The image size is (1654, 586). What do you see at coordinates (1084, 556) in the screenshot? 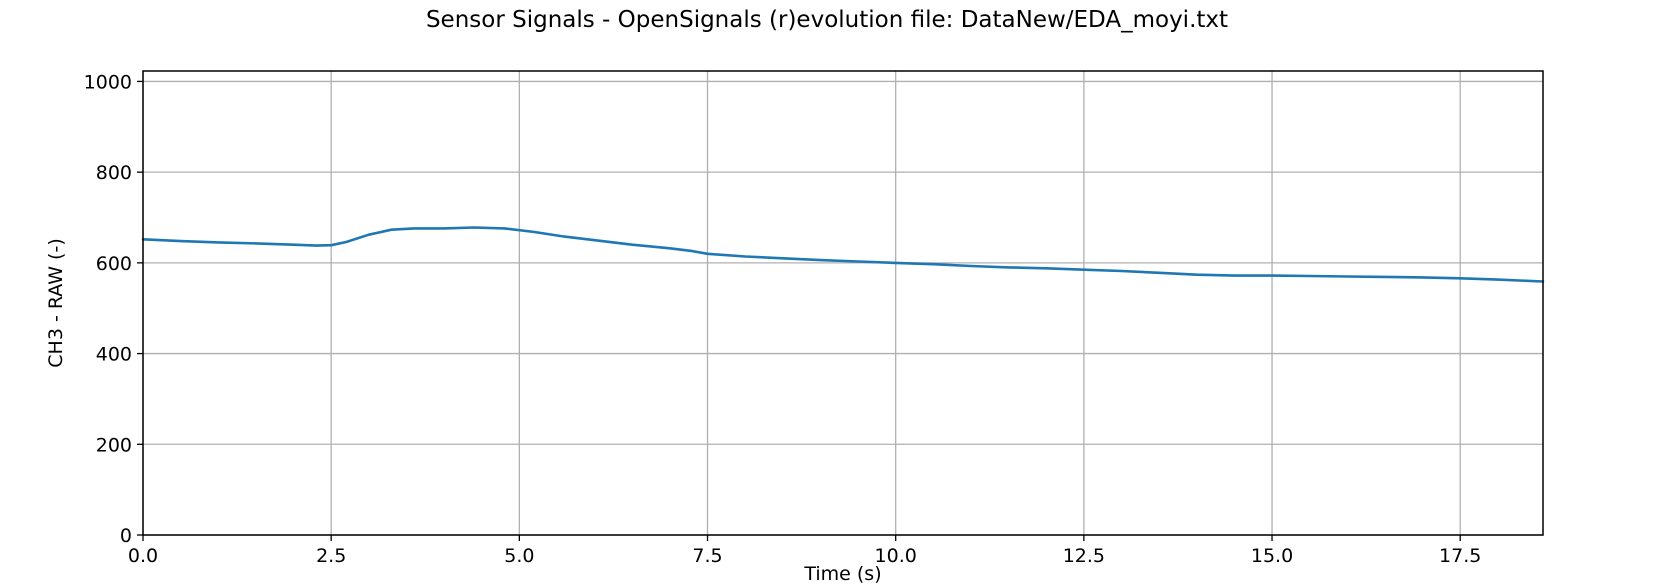
I see `x-tick-label: 12.5` at bounding box center [1084, 556].